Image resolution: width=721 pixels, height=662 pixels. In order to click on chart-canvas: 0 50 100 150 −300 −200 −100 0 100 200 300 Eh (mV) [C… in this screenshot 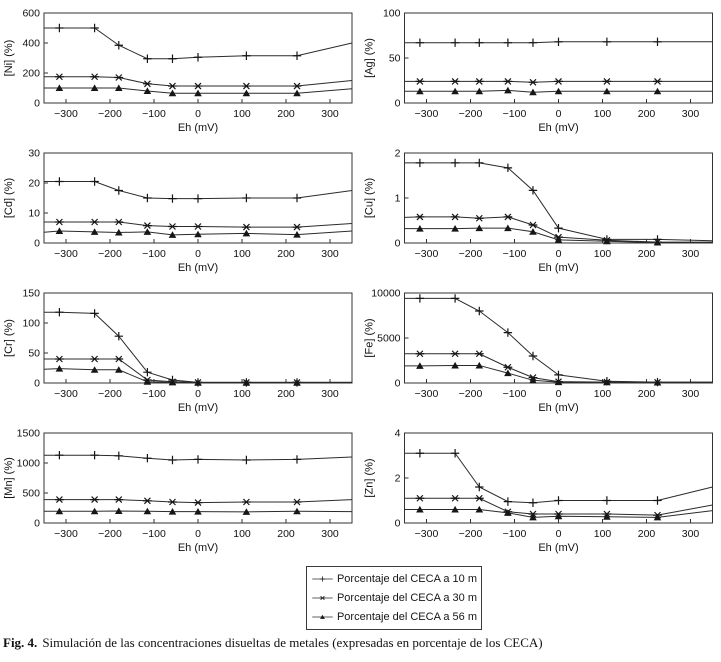, I will do `click(178, 351)`.